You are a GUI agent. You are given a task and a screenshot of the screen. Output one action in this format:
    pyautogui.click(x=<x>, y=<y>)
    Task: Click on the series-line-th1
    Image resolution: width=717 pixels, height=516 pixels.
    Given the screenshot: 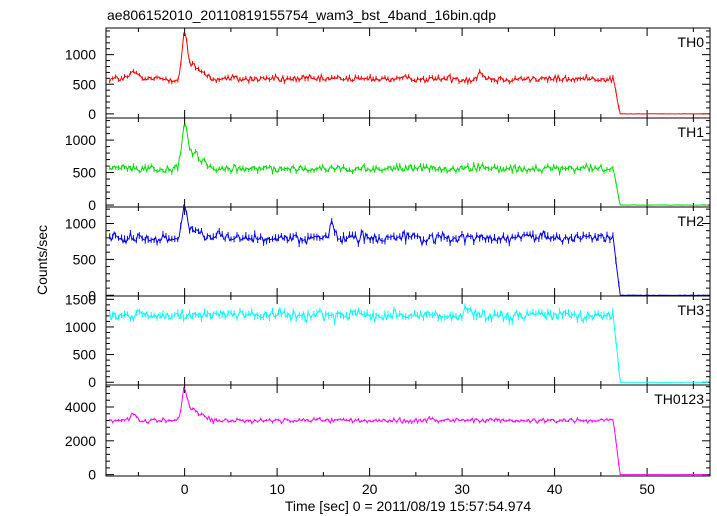 What is the action you would take?
    pyautogui.click(x=409, y=164)
    